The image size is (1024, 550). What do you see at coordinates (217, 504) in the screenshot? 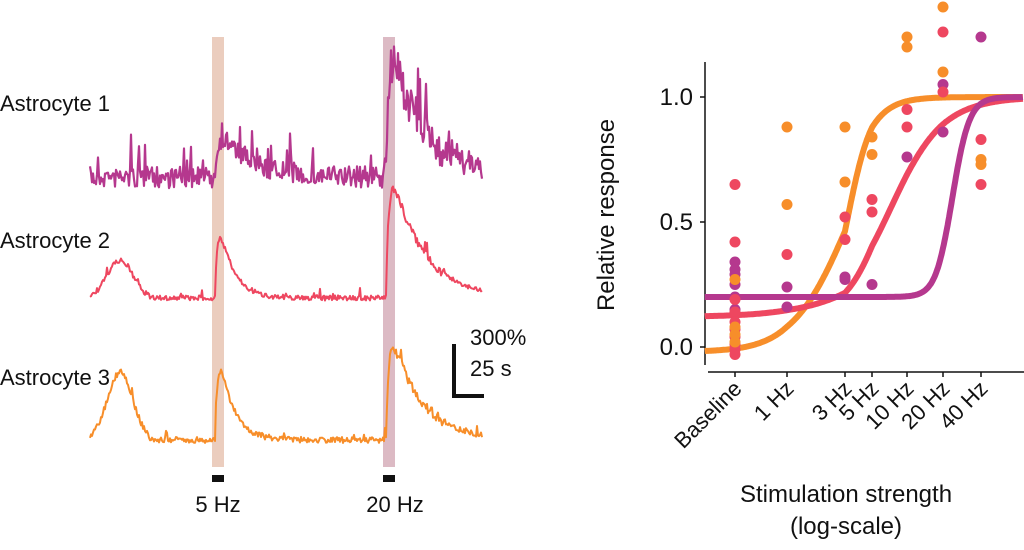
I see `stim-label-5hz: 5 Hz` at bounding box center [217, 504].